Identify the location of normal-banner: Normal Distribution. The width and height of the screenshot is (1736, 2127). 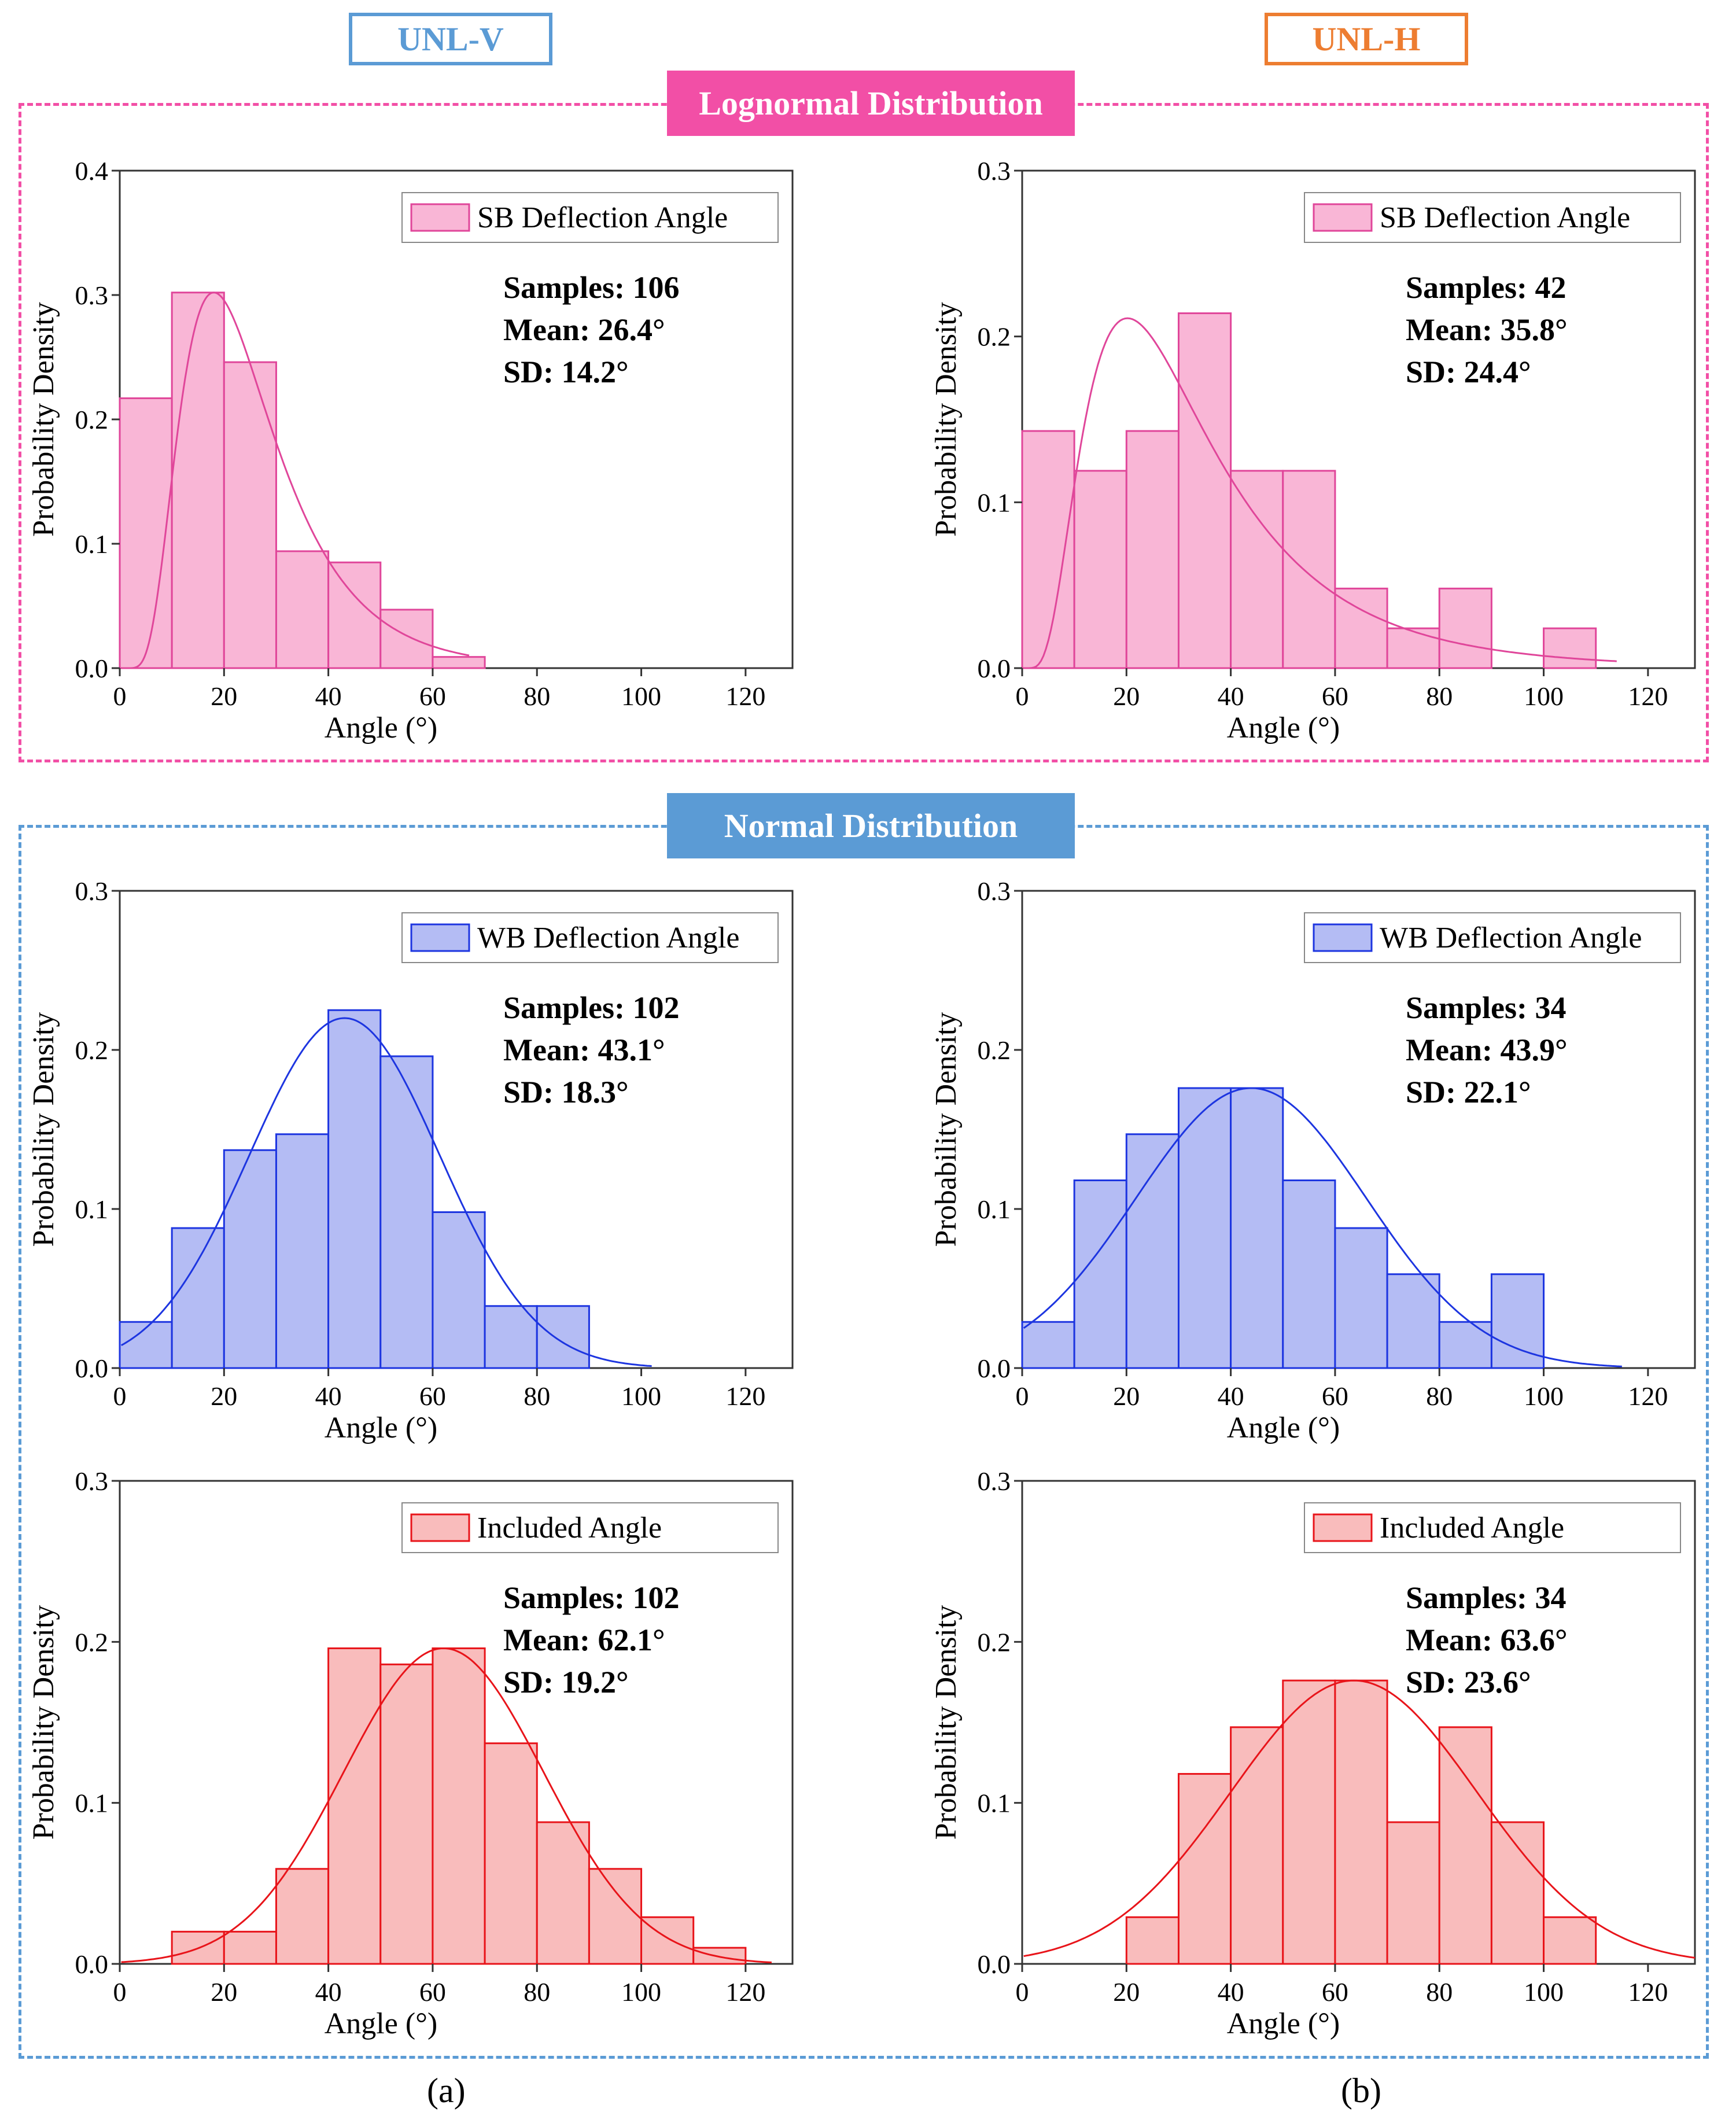
(871, 825).